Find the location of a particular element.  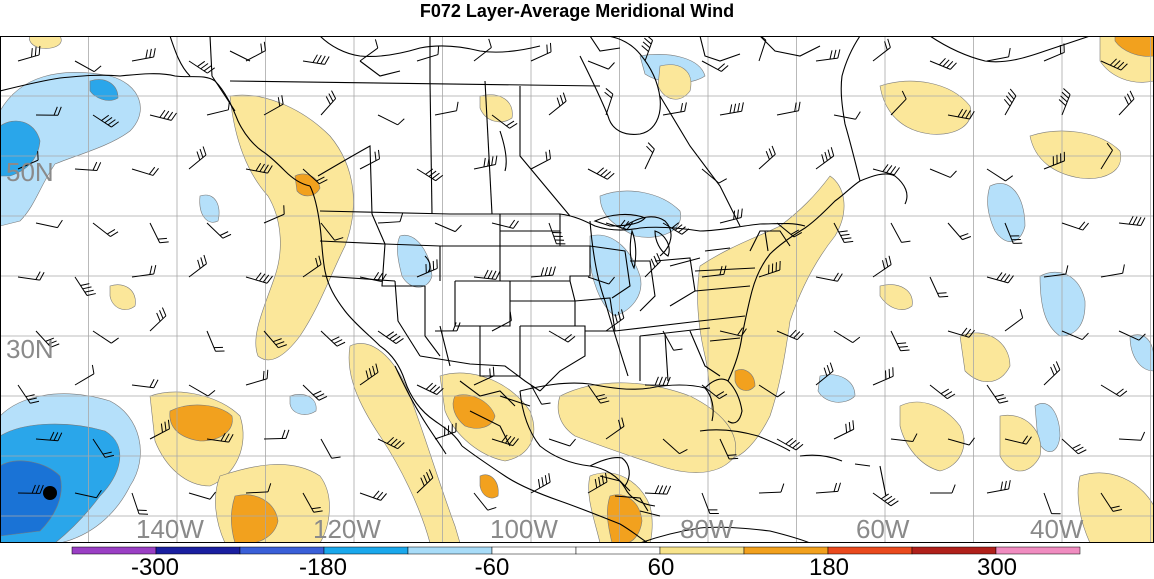

lon-label-60w: 60W is located at coordinates (883, 528).